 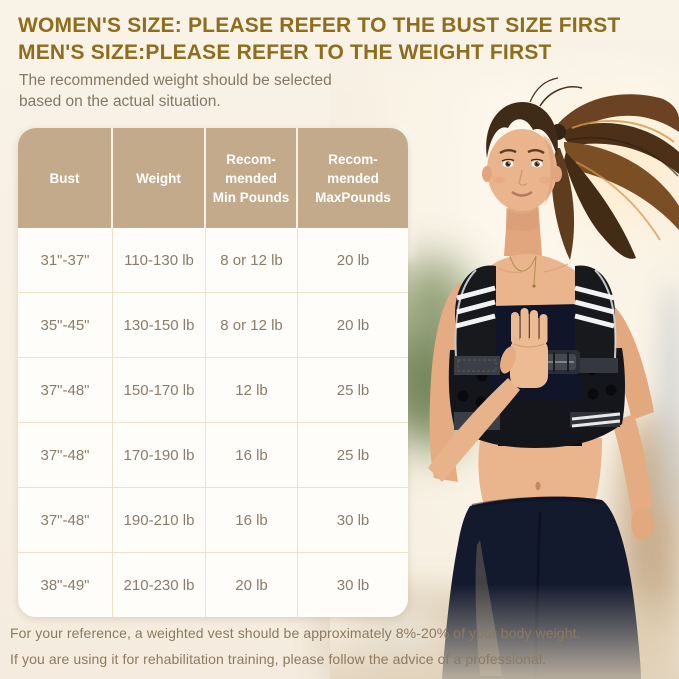 I want to click on hair-crown, so click(x=522, y=130).